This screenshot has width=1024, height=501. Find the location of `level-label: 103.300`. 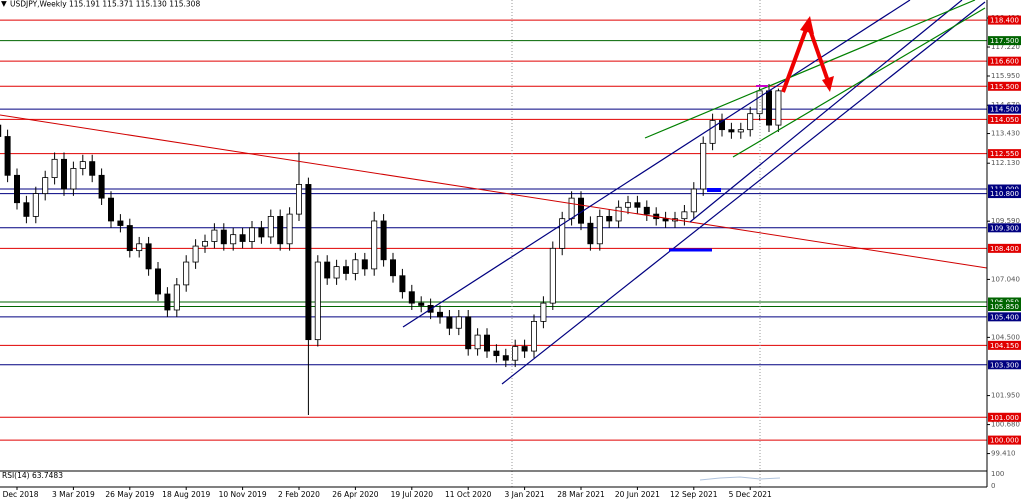

level-label: 103.300 is located at coordinates (1004, 365).